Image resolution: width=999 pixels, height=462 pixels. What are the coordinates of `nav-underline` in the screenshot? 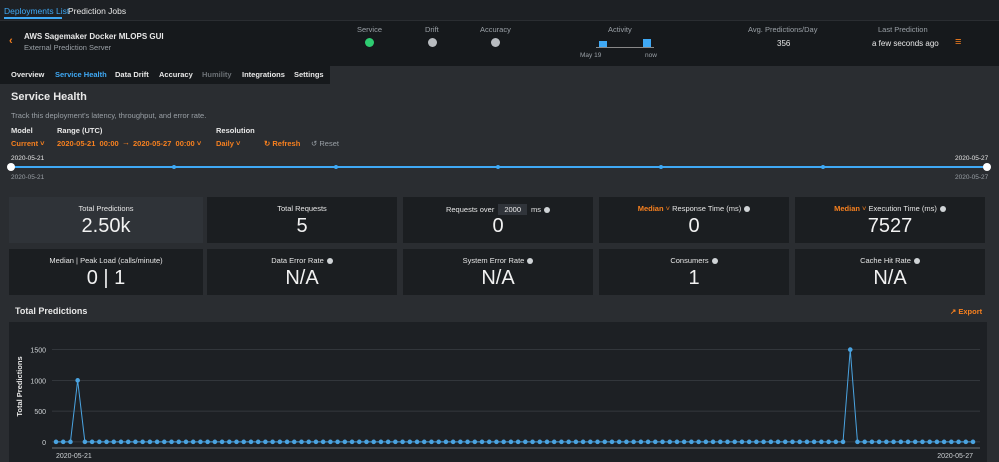 It's located at (33, 18).